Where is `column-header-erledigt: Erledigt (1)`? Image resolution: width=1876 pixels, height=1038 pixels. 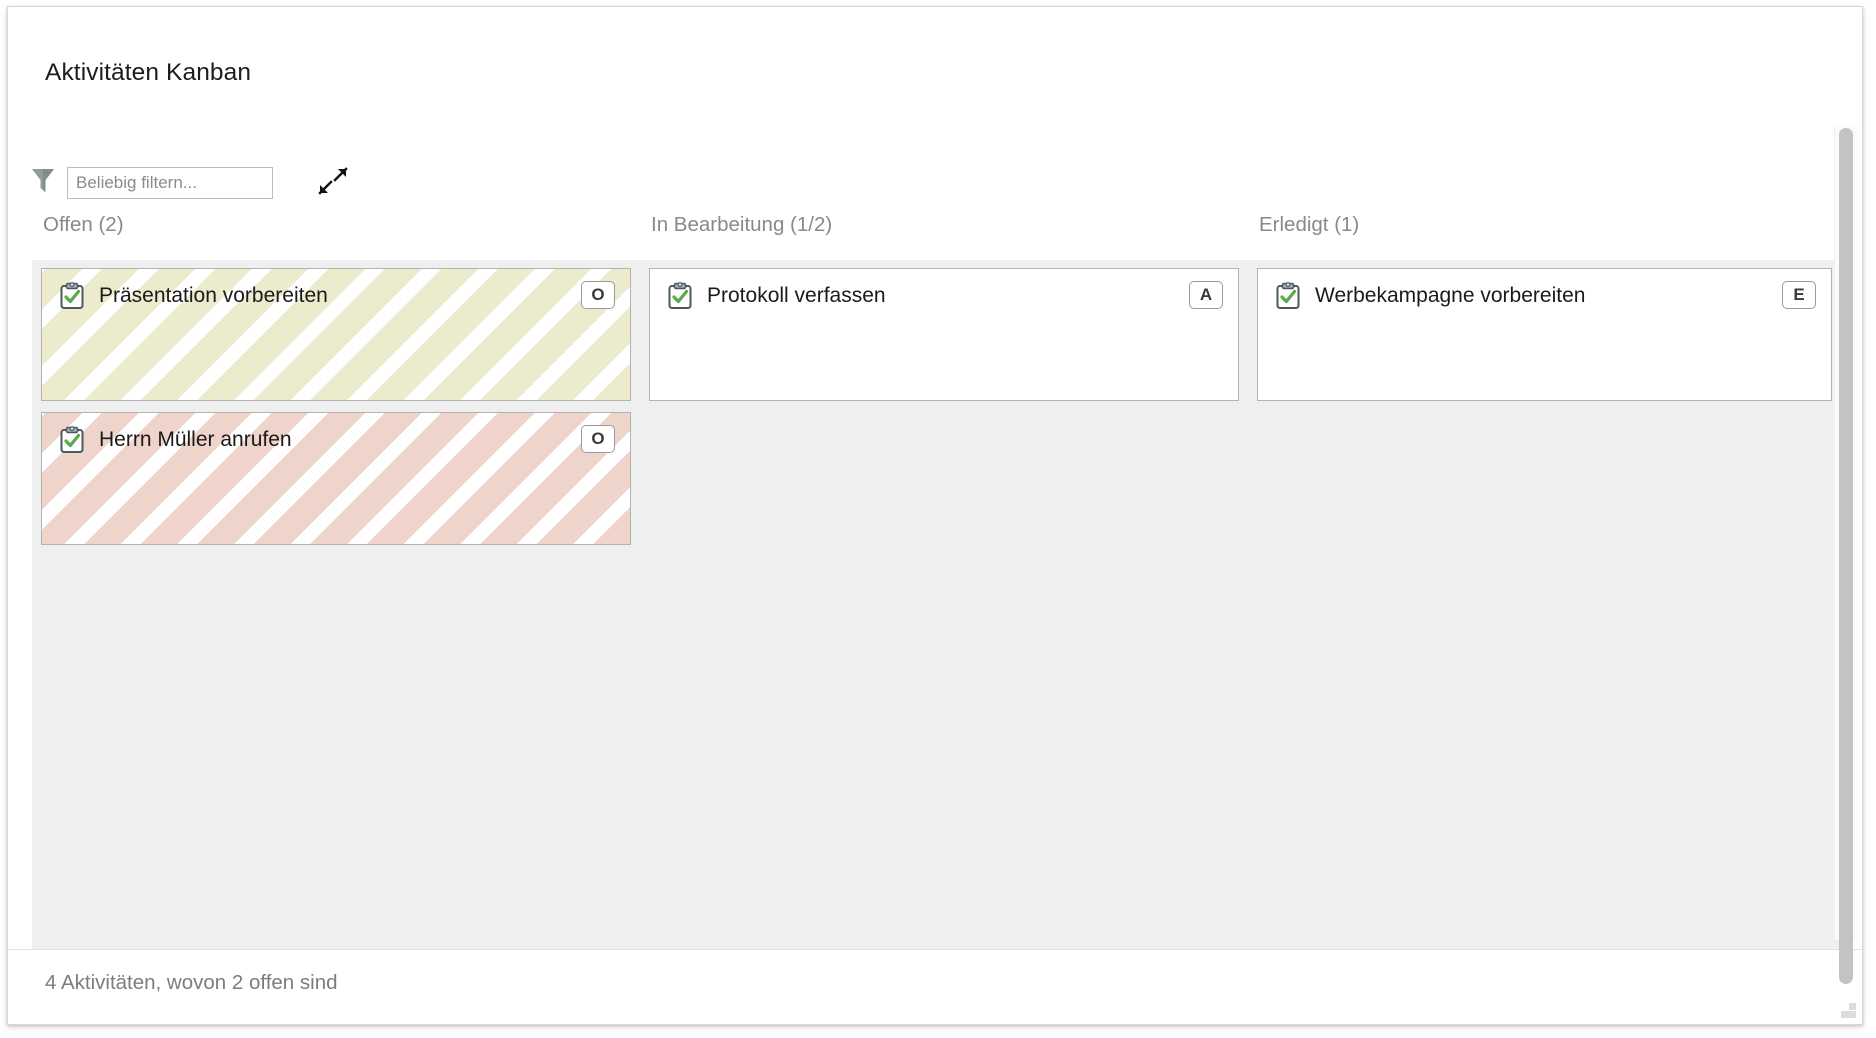
column-header-erledigt: Erledigt (1) is located at coordinates (1309, 224).